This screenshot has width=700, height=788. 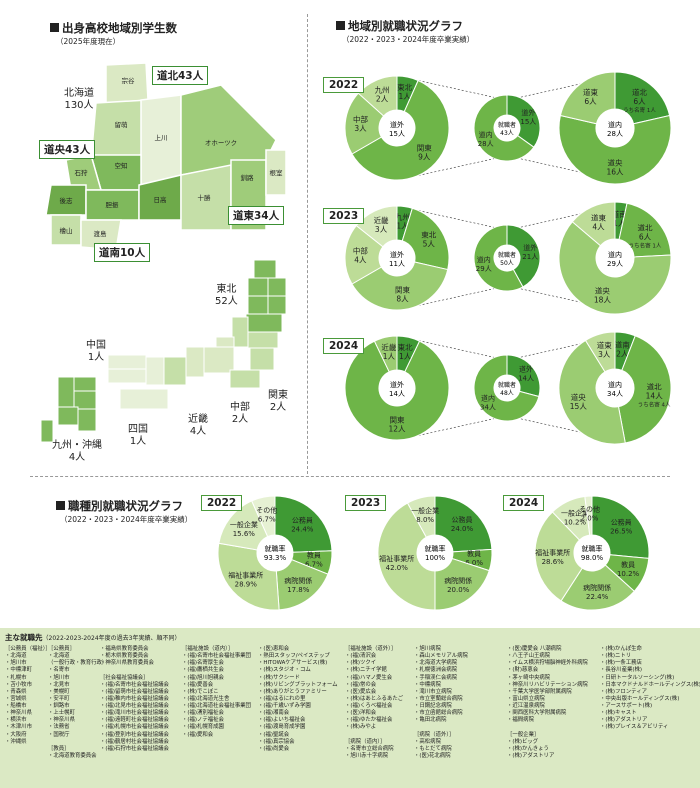 What do you see at coordinates (399, 26) in the screenshot?
I see `regional-section-title: 地域別就職状況グラフ` at bounding box center [399, 26].